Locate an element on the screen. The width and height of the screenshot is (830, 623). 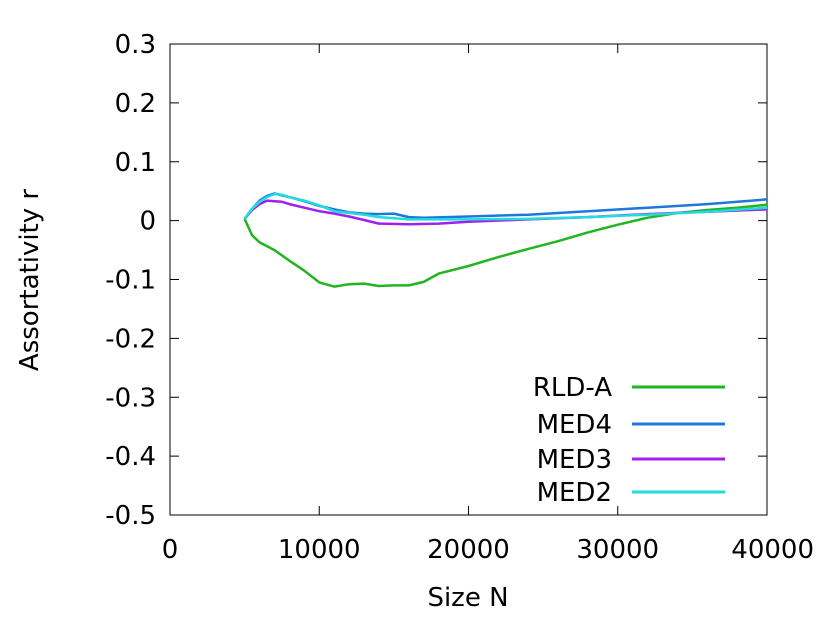
series-line-rld-a is located at coordinates (505, 245).